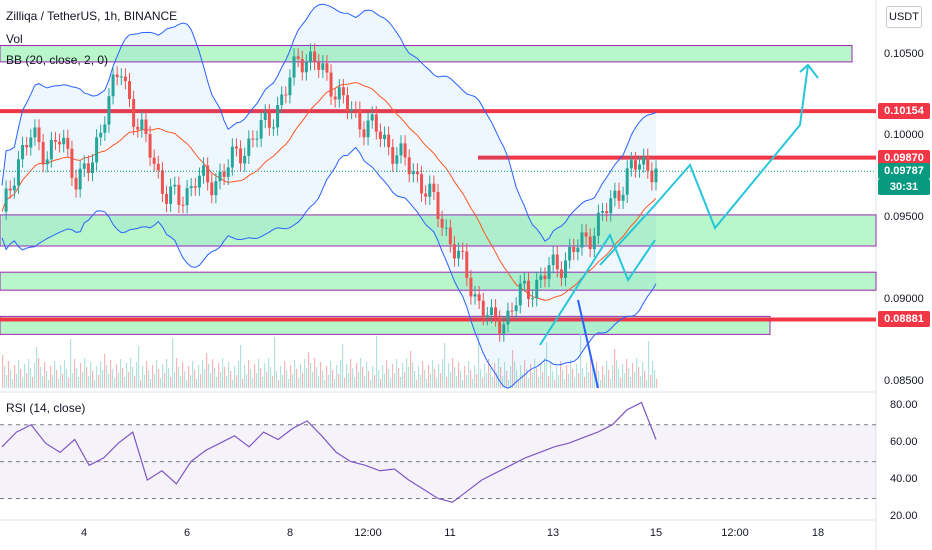 This screenshot has width=932, height=550. I want to click on projection-arrowhead, so click(809, 71).